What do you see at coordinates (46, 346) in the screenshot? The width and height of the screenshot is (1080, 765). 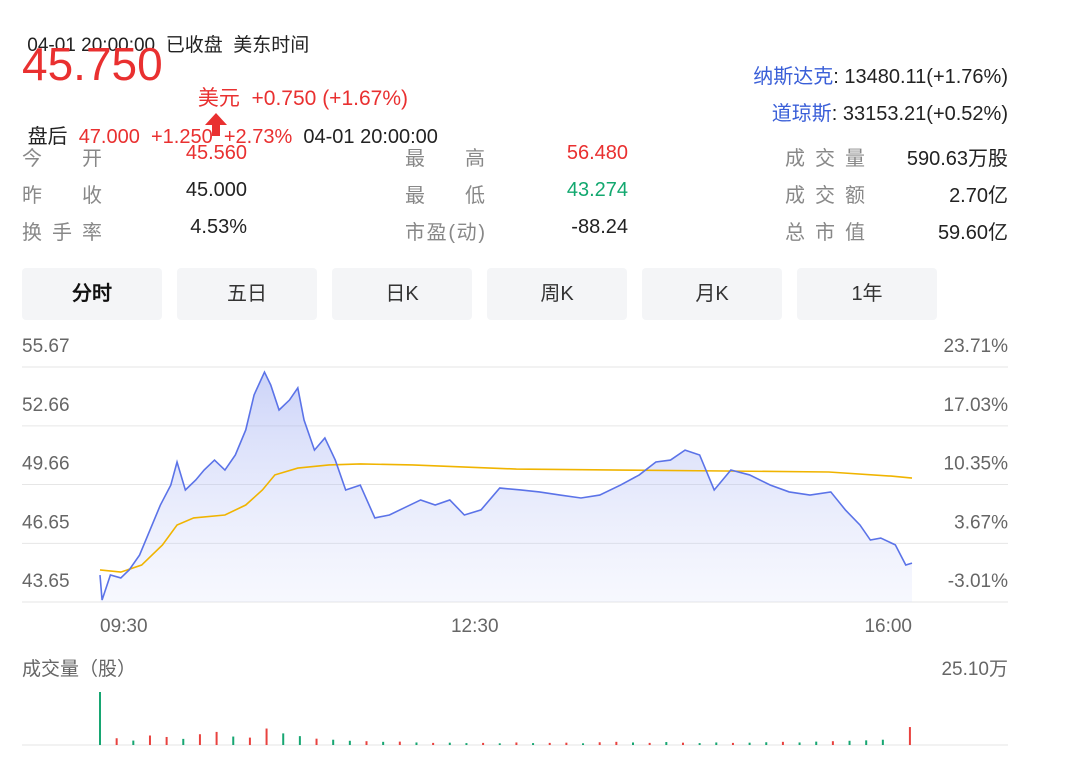 I see `y-tick-label: 55.67` at bounding box center [46, 346].